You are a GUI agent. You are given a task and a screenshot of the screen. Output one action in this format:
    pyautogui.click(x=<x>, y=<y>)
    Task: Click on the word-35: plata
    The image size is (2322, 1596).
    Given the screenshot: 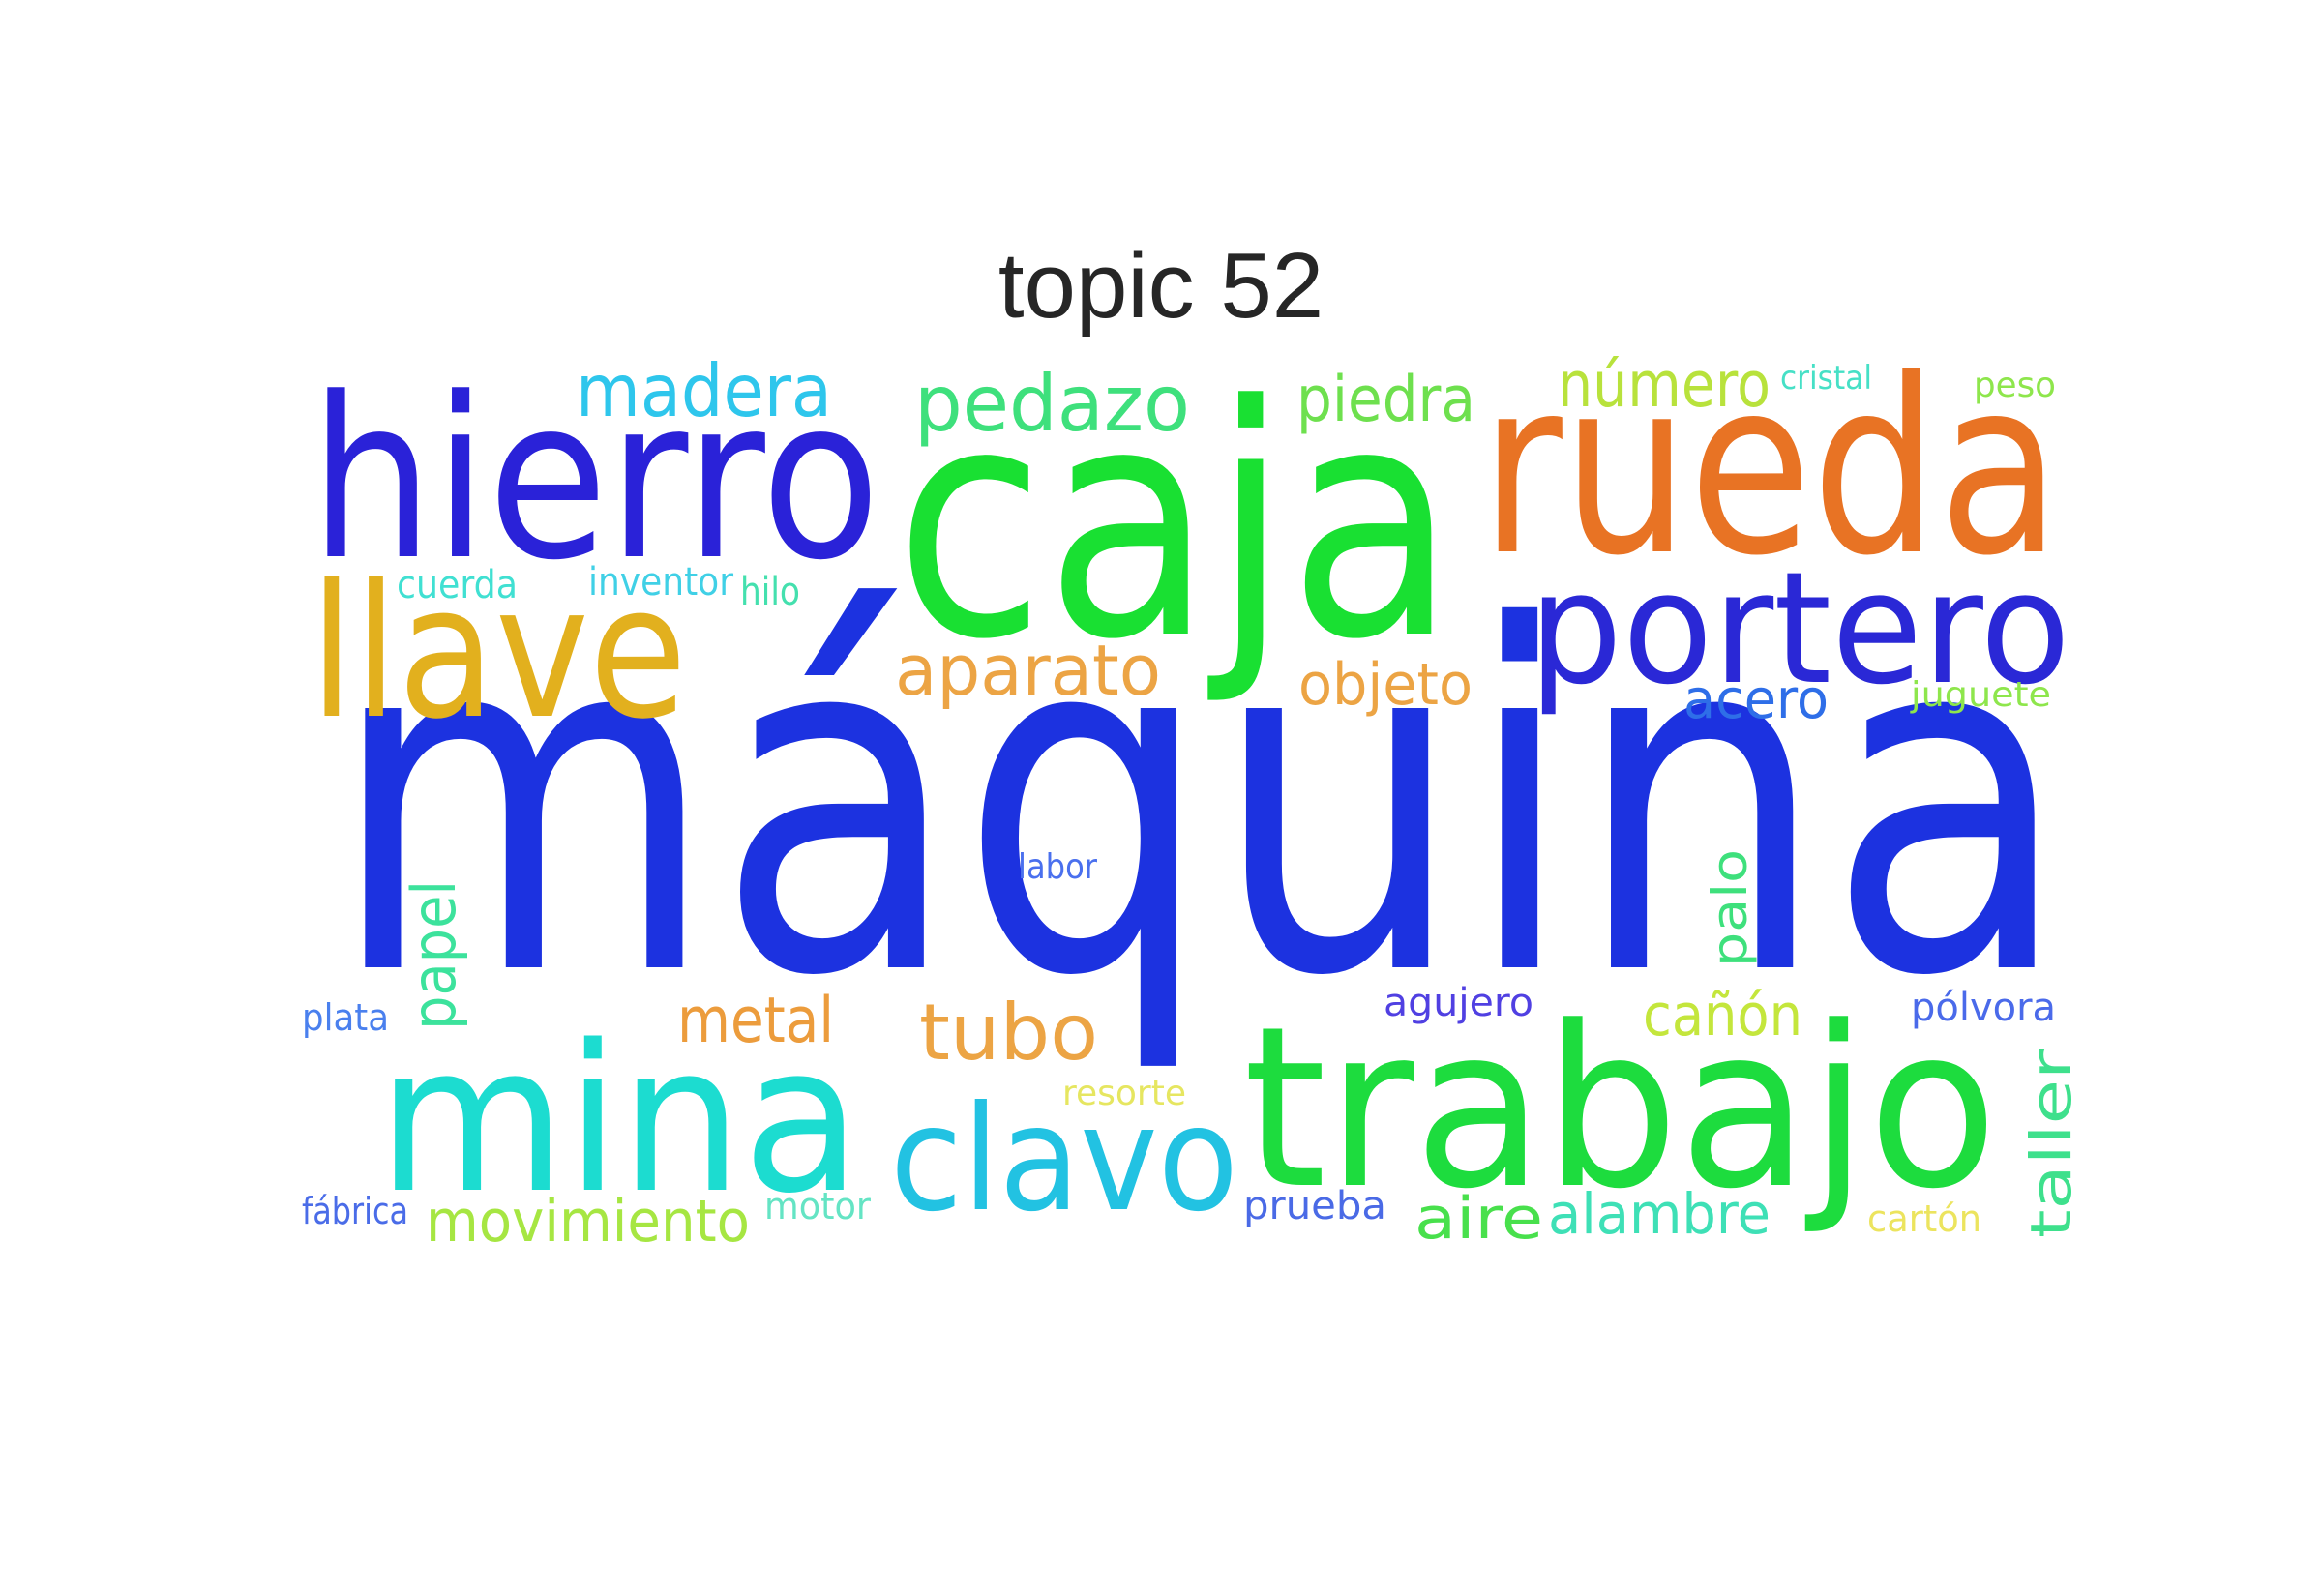 What is the action you would take?
    pyautogui.click(x=345, y=1017)
    